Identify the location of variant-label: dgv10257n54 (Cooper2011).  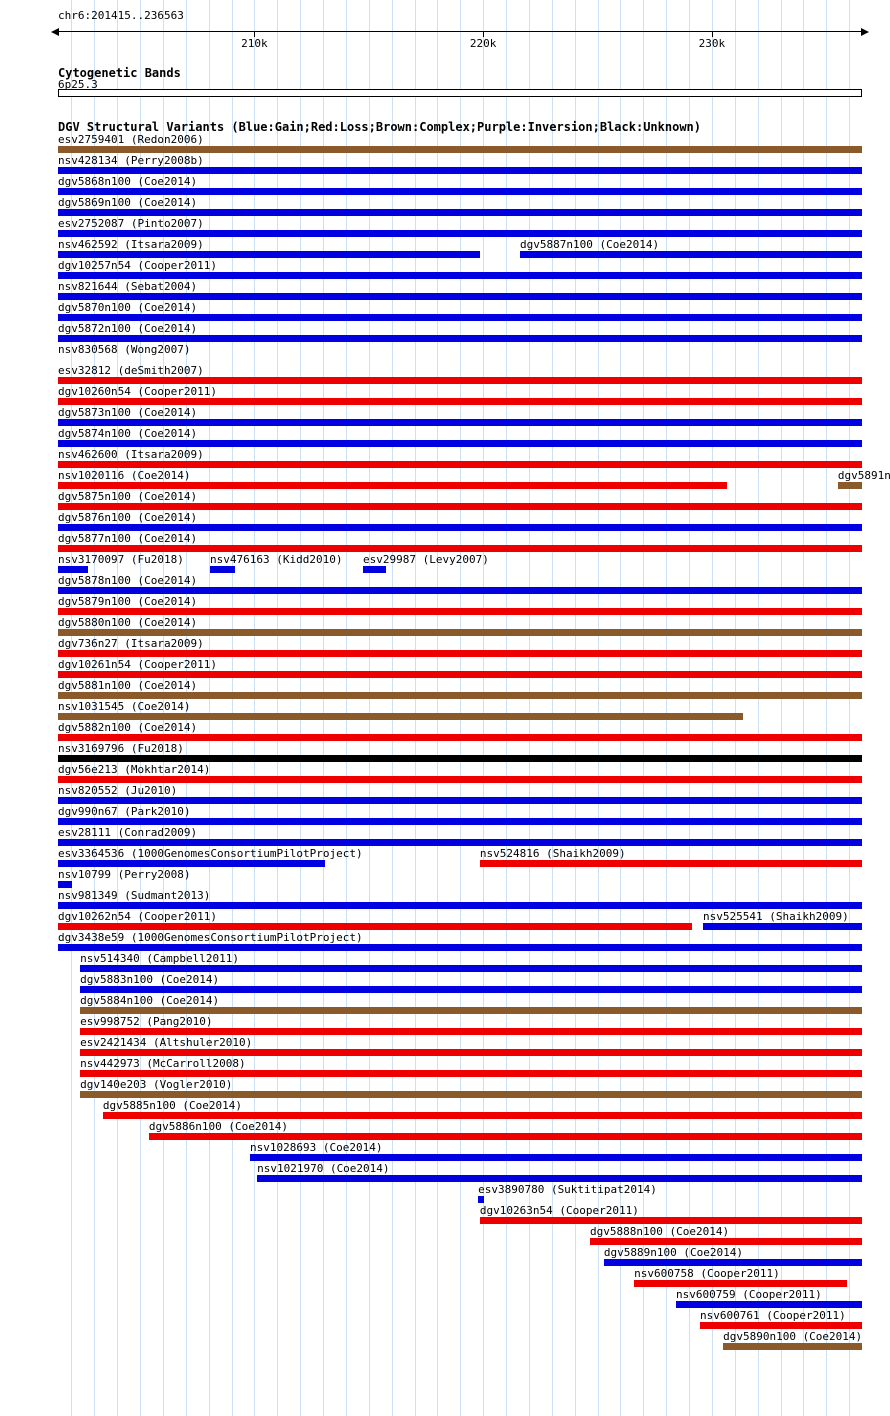
(137, 265).